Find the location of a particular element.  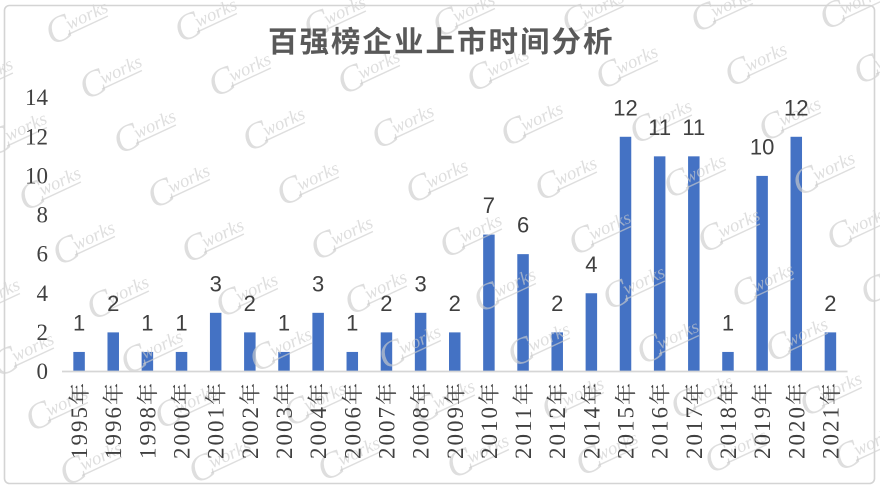

svg-text: 2012 is located at coordinates (557, 432).